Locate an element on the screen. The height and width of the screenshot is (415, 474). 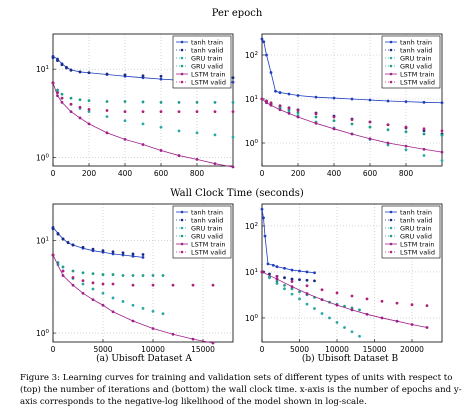
x-tick-label: 200 is located at coordinates (298, 173).